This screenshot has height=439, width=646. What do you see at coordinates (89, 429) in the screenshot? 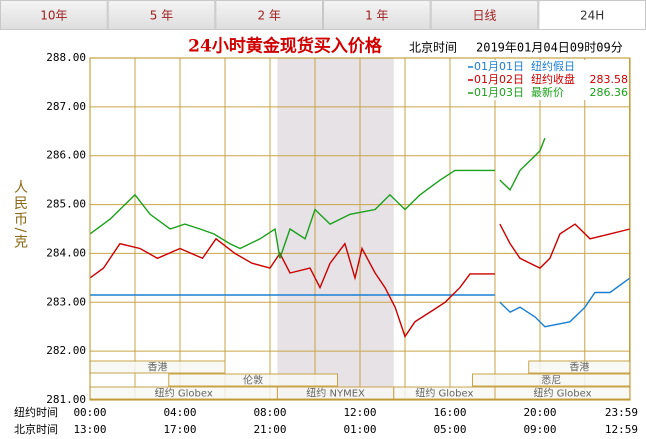
I see `x2-tick-label: 13:00` at bounding box center [89, 429].